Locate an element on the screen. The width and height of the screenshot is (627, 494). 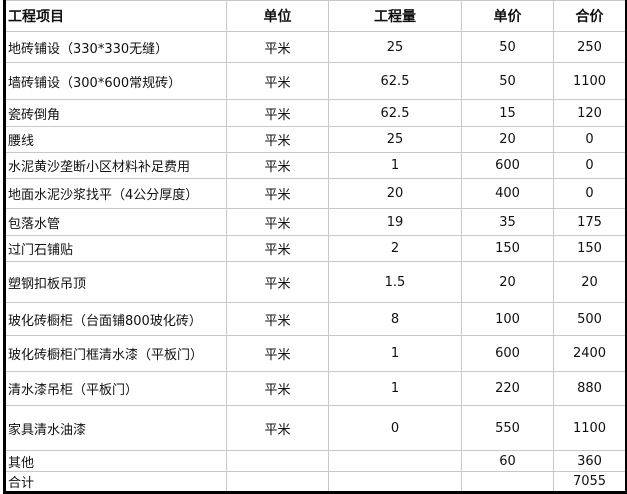
cell-total: 500 is located at coordinates (590, 319).